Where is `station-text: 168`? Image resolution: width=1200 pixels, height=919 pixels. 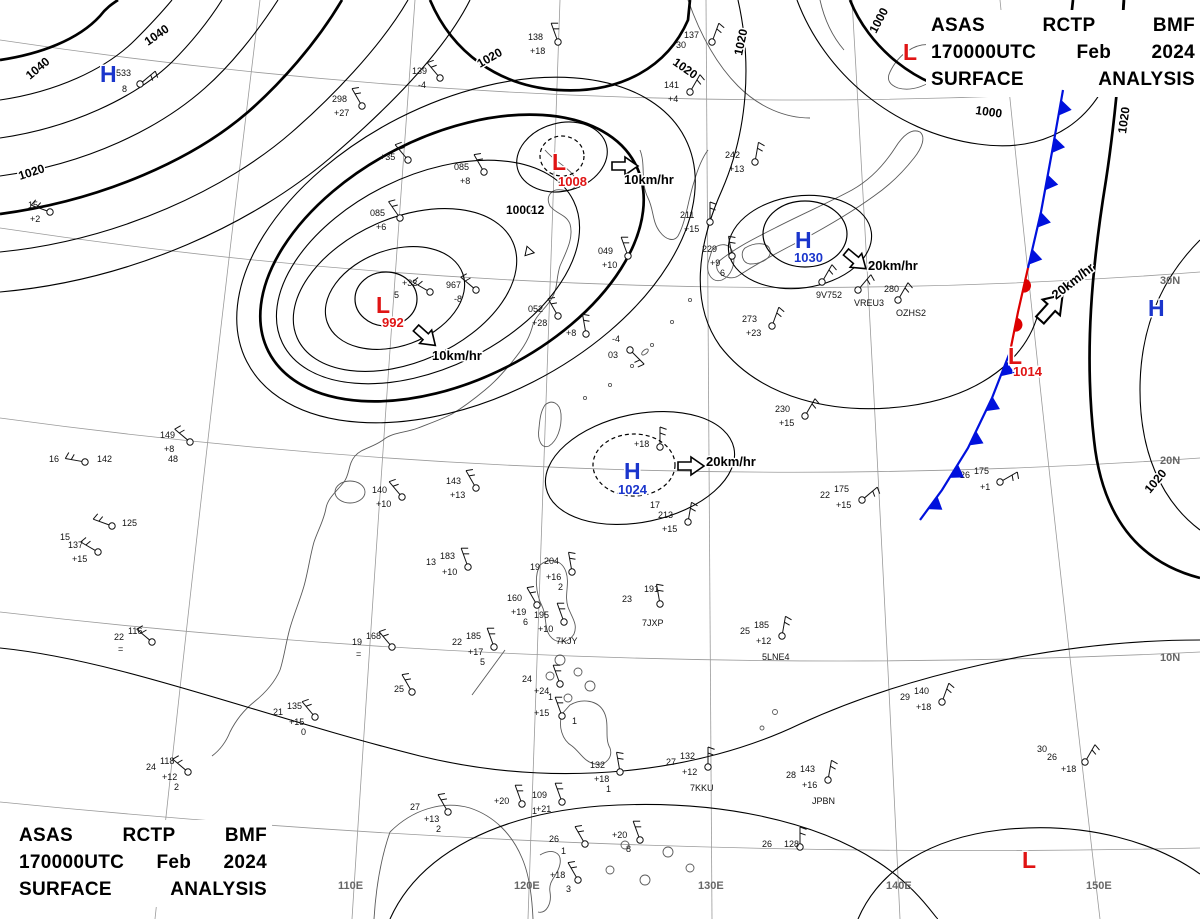 station-text: 168 is located at coordinates (373, 636).